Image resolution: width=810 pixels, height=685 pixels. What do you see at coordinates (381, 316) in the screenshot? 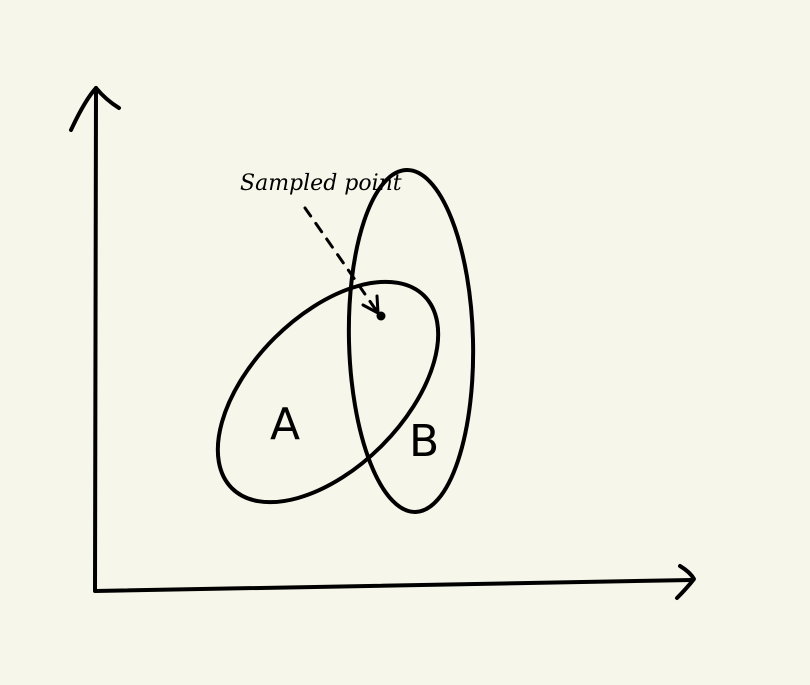
I see `sampled-point-dot` at bounding box center [381, 316].